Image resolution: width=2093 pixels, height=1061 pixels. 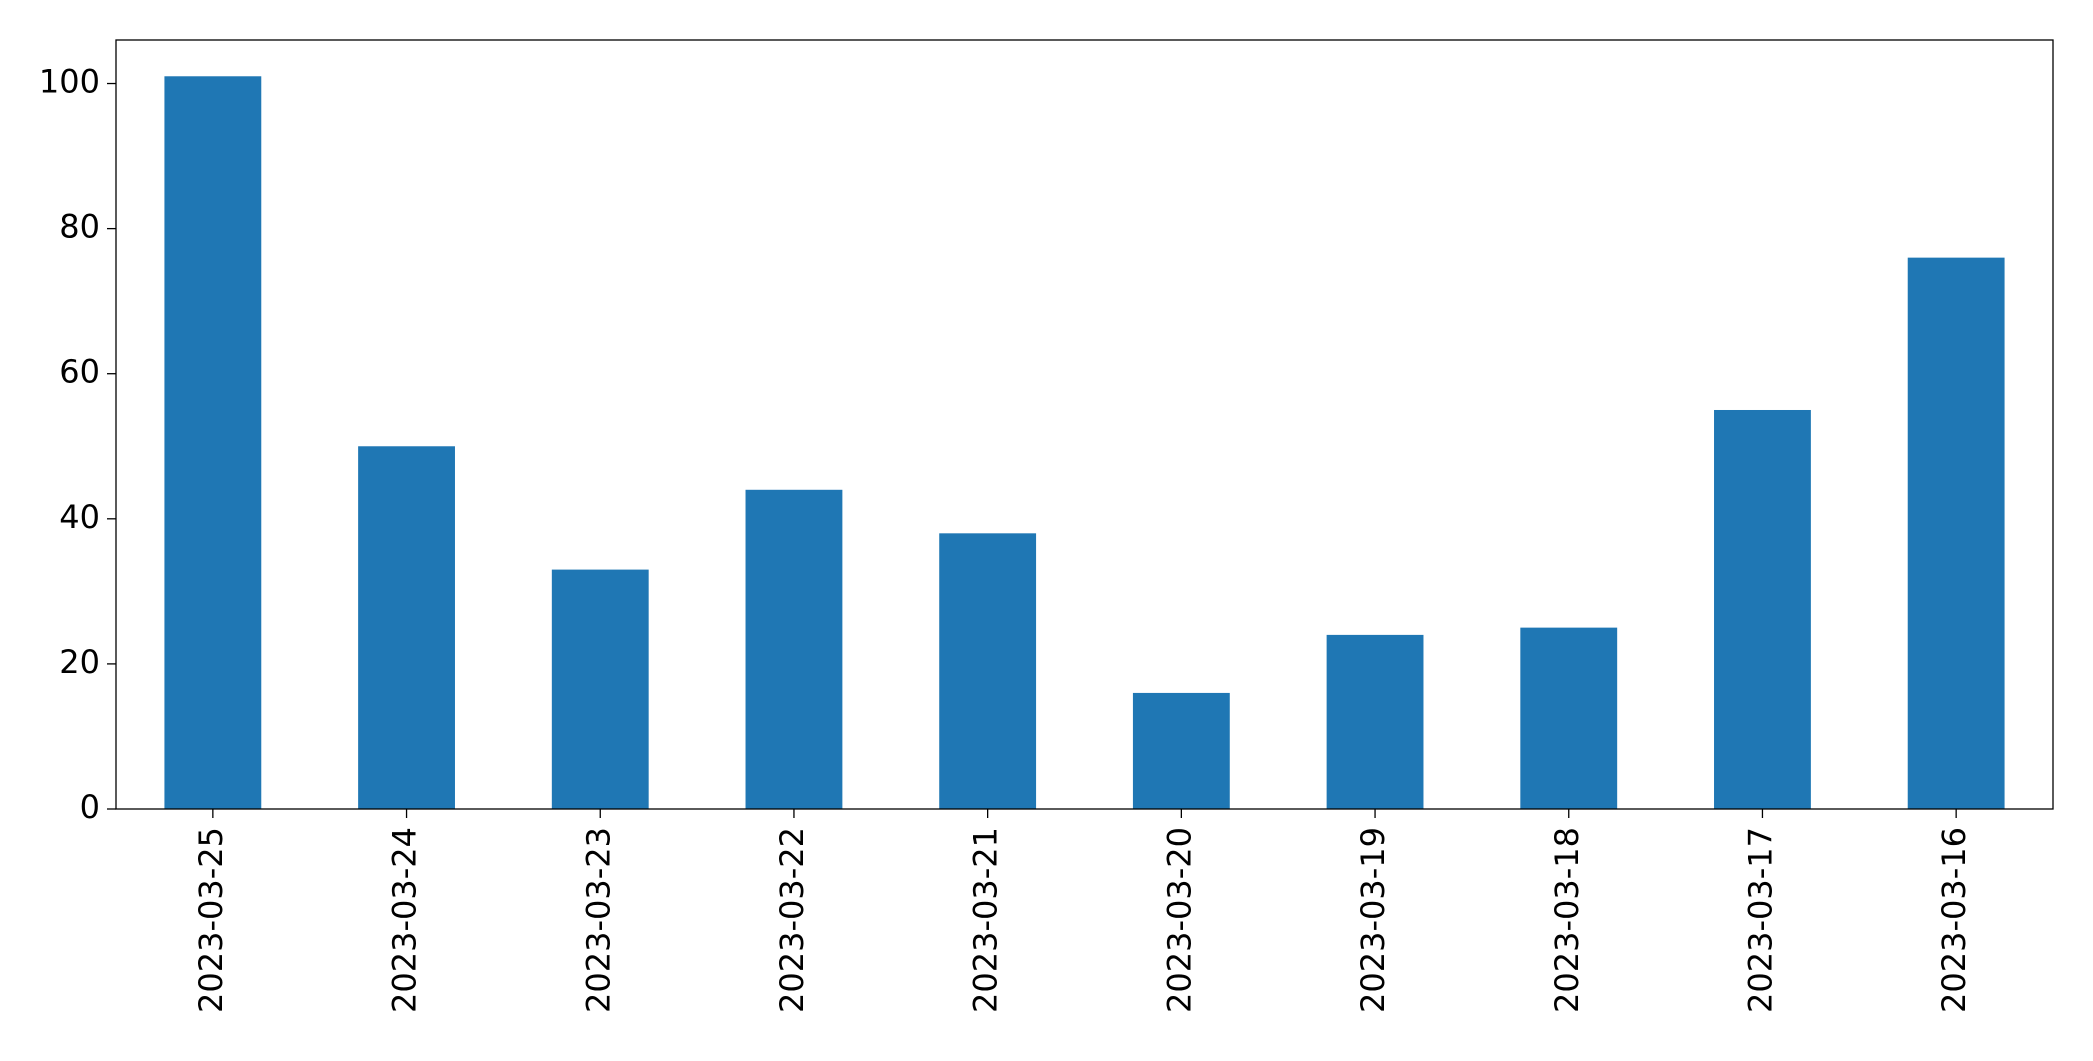 What do you see at coordinates (69, 82) in the screenshot?
I see `y-tick-label: 100` at bounding box center [69, 82].